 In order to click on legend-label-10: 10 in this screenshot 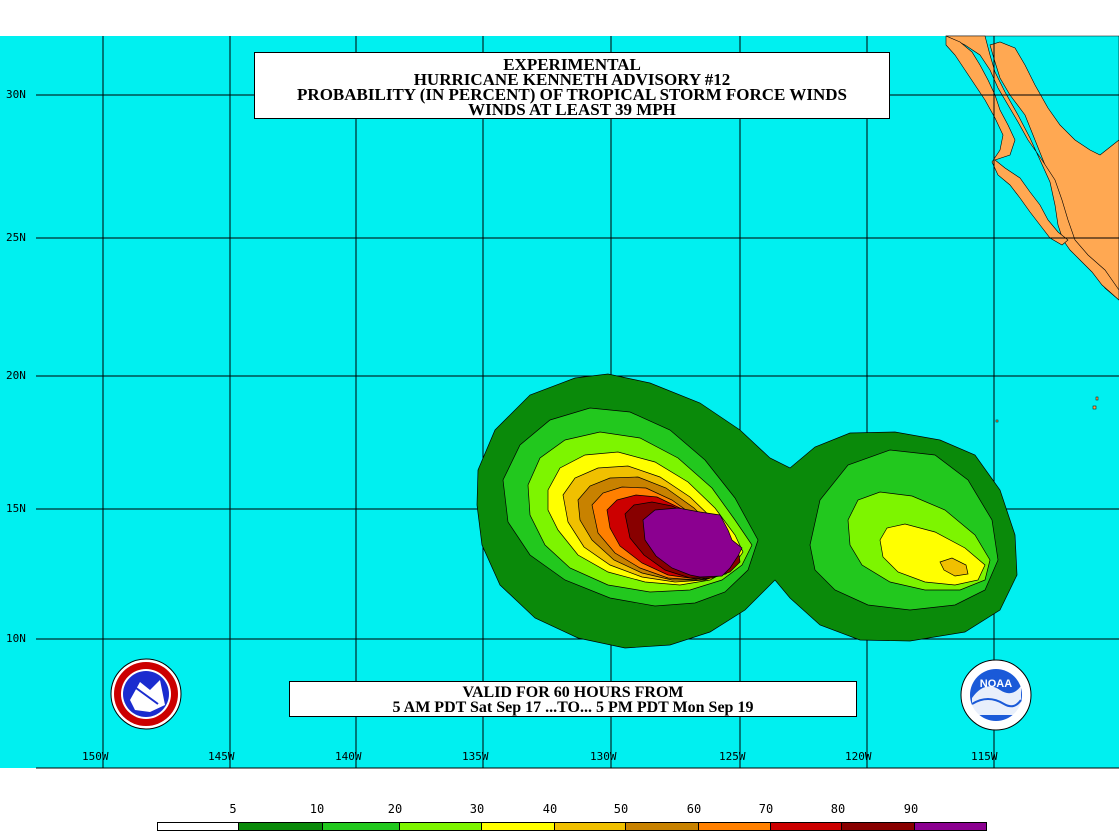, I will do `click(317, 809)`.